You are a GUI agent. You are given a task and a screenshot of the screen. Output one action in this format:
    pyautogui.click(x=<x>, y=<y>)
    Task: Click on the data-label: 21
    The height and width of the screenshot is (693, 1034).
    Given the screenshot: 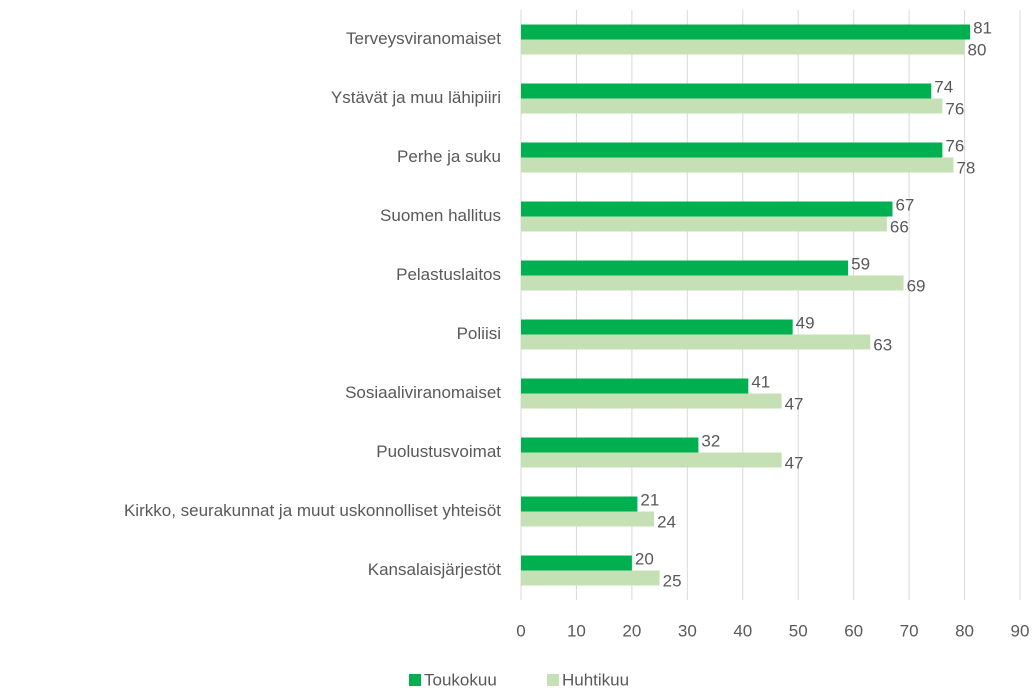 What is the action you would take?
    pyautogui.click(x=649, y=499)
    